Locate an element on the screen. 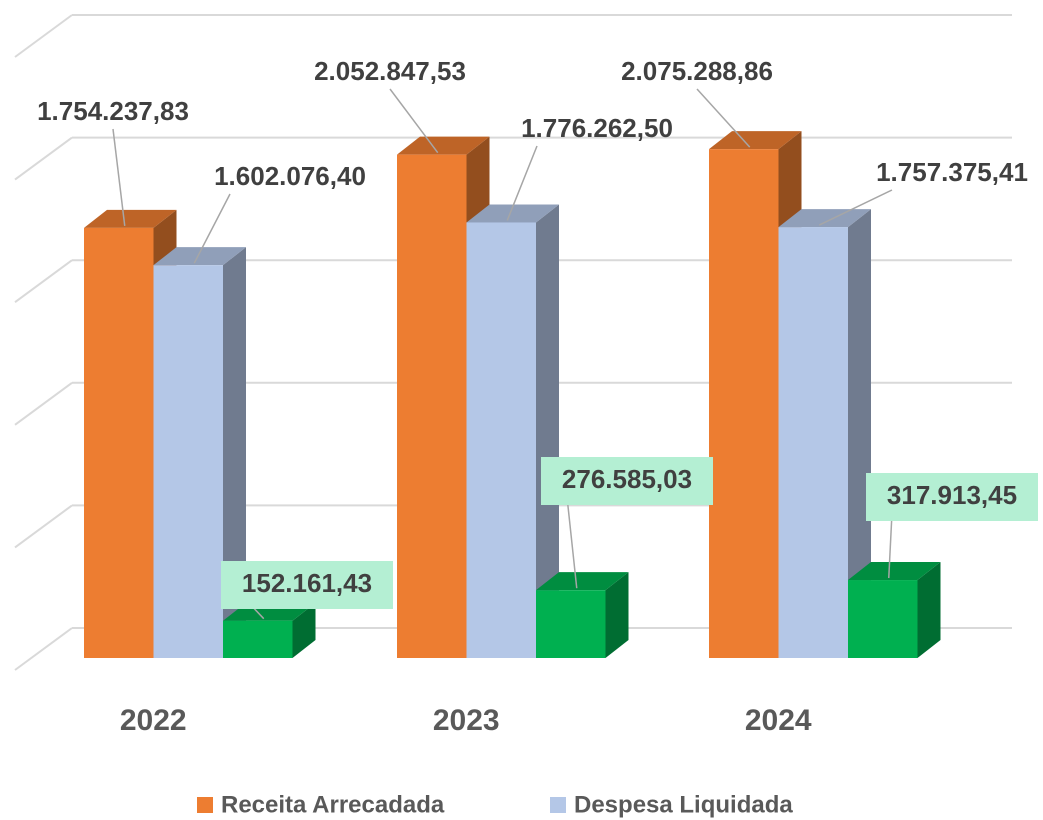 The image size is (1043, 820). data-label: 1.757.375,41 is located at coordinates (952, 172).